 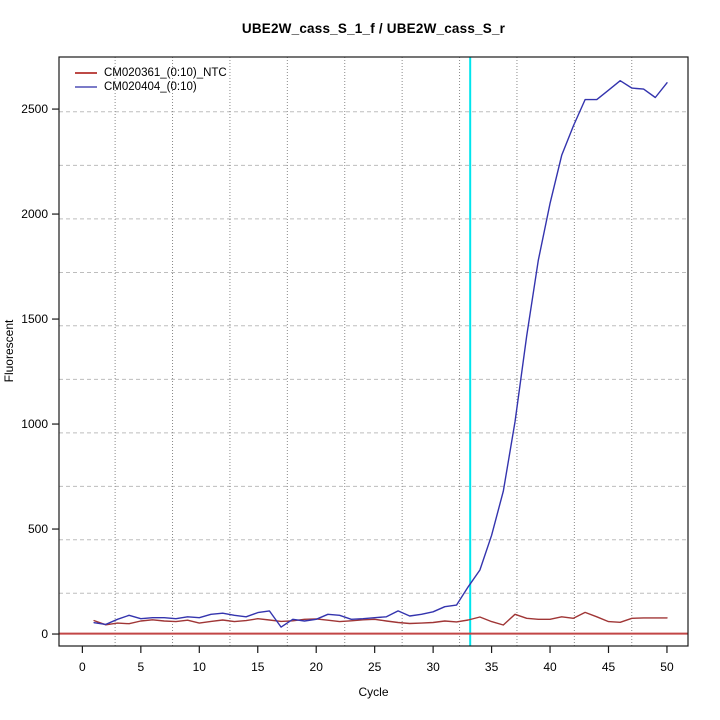 What do you see at coordinates (380, 618) in the screenshot?
I see `ntc-curve` at bounding box center [380, 618].